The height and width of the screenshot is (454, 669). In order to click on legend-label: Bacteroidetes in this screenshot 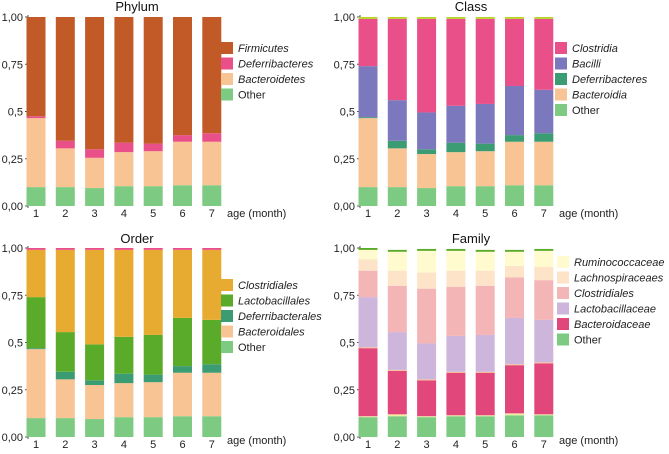, I will do `click(272, 80)`.